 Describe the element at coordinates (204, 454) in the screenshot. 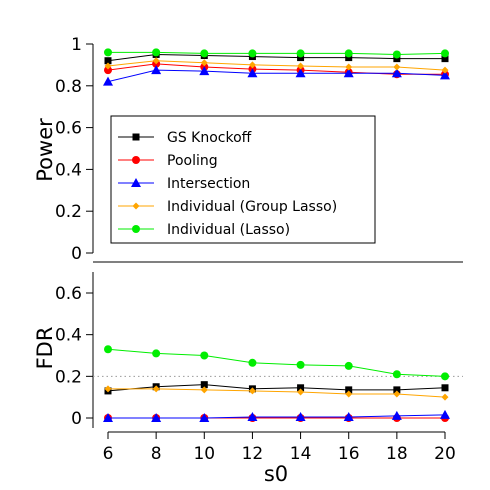

I see `fdr-x-tick-label: 10` at that location.